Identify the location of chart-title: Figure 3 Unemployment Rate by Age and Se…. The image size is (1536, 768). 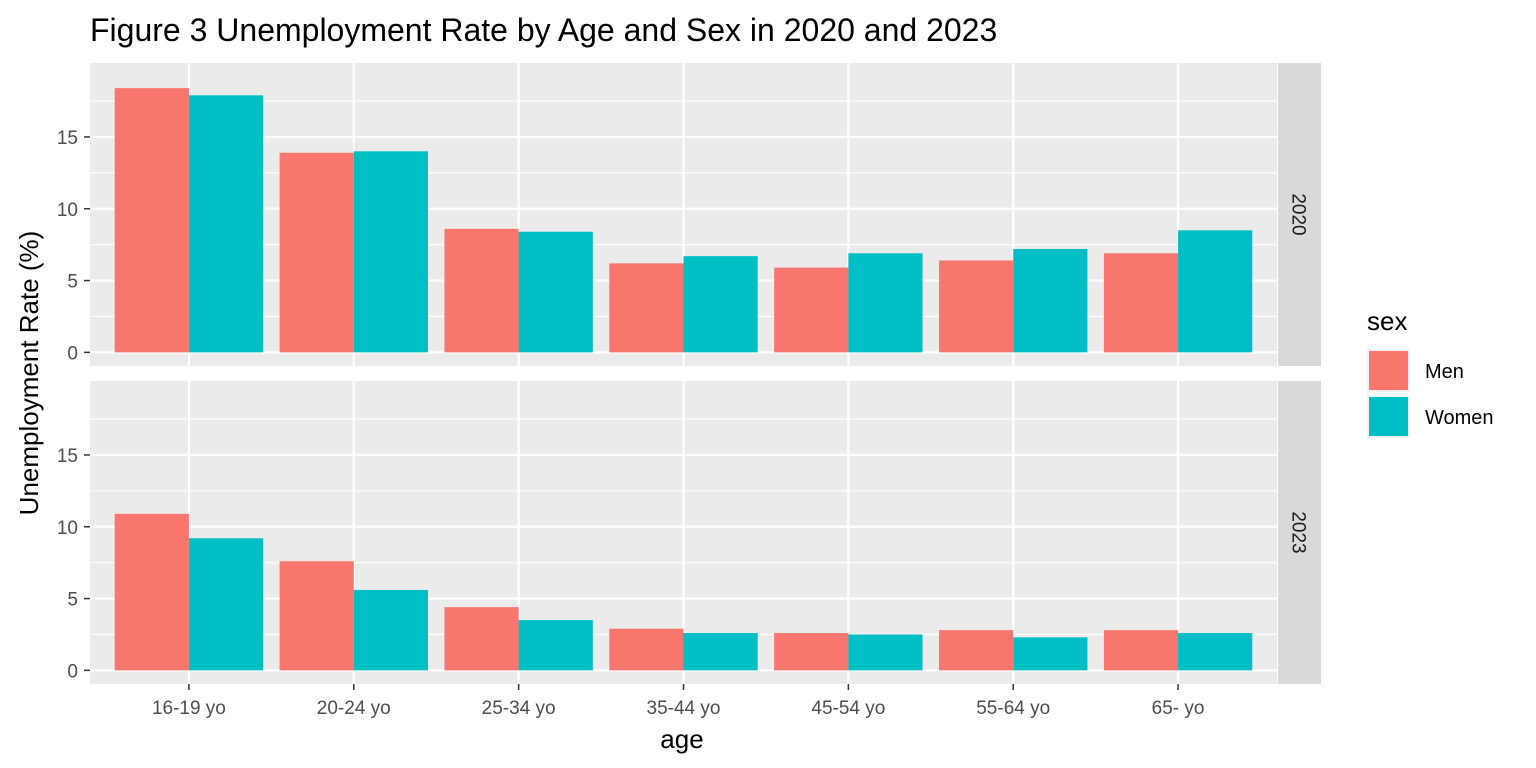
(543, 30).